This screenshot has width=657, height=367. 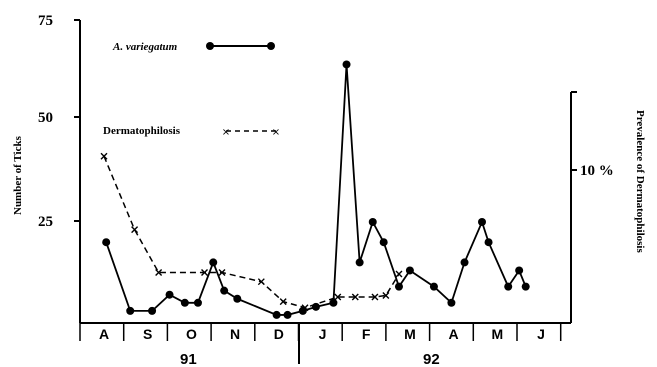 What do you see at coordinates (147, 334) in the screenshot?
I see `month-label: S` at bounding box center [147, 334].